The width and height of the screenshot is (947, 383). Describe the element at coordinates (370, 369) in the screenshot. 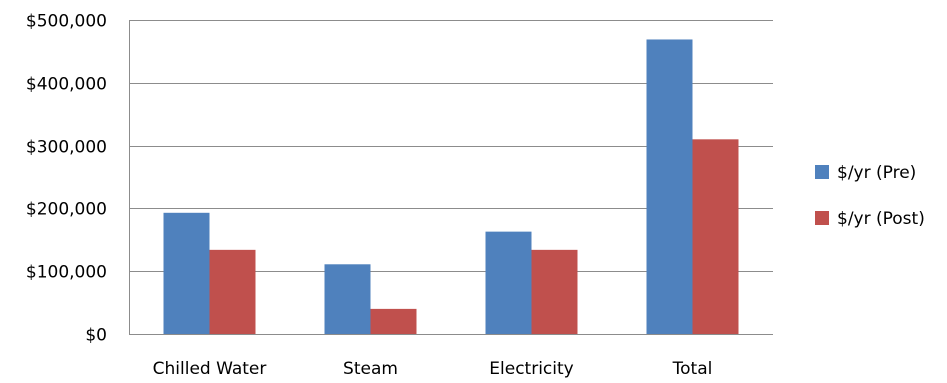

I see `x-tick-label: Steam` at that location.